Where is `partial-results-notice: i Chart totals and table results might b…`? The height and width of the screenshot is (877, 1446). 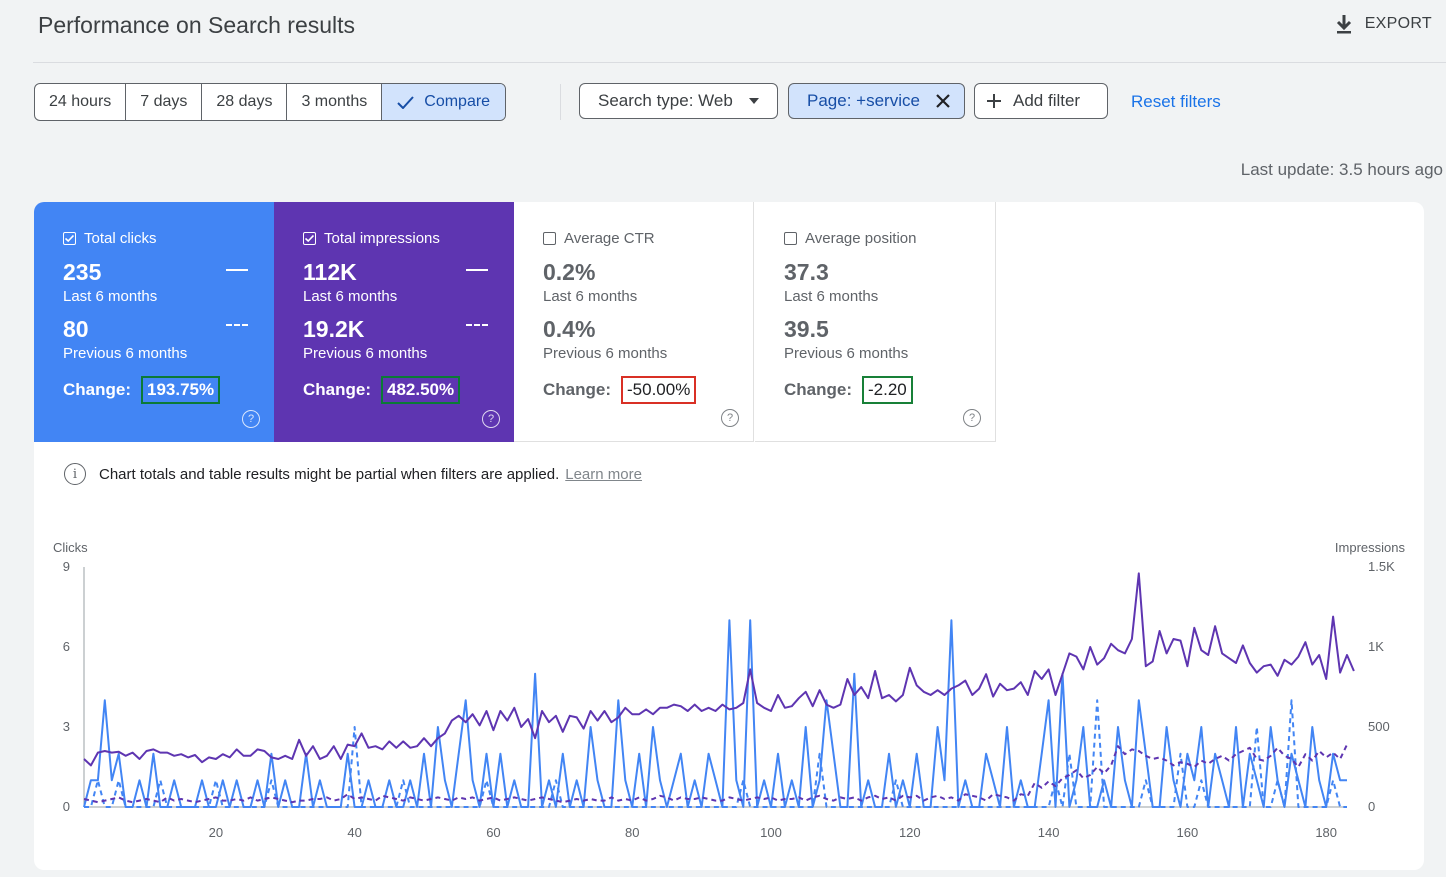 partial-results-notice: i Chart totals and table results might b… is located at coordinates (353, 474).